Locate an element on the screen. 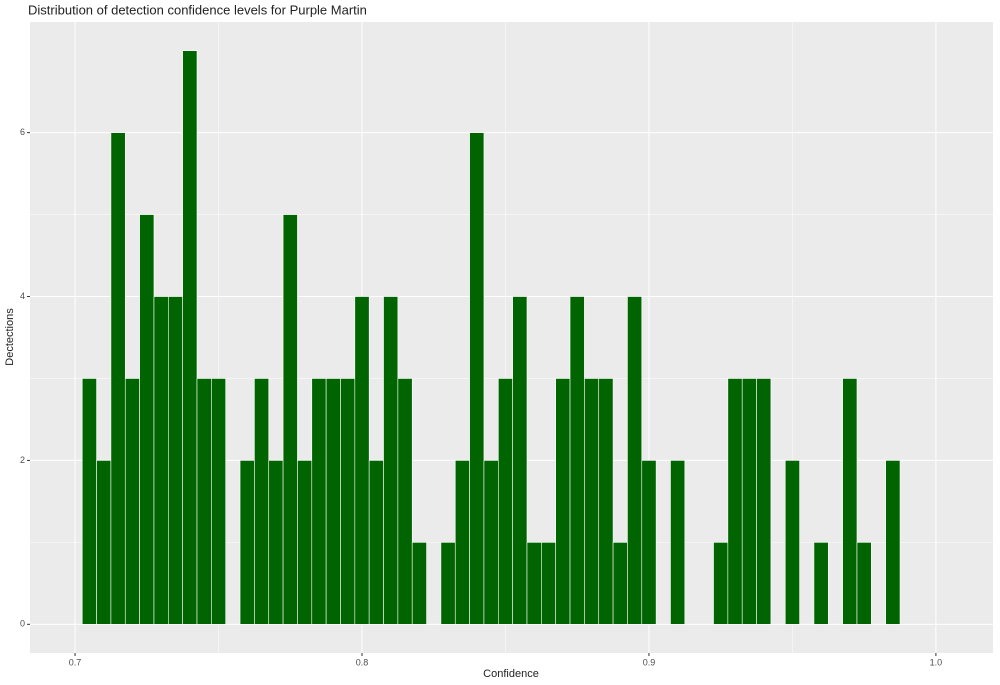 This screenshot has height=685, width=1000. x-tick-label: 0.9 is located at coordinates (649, 662).